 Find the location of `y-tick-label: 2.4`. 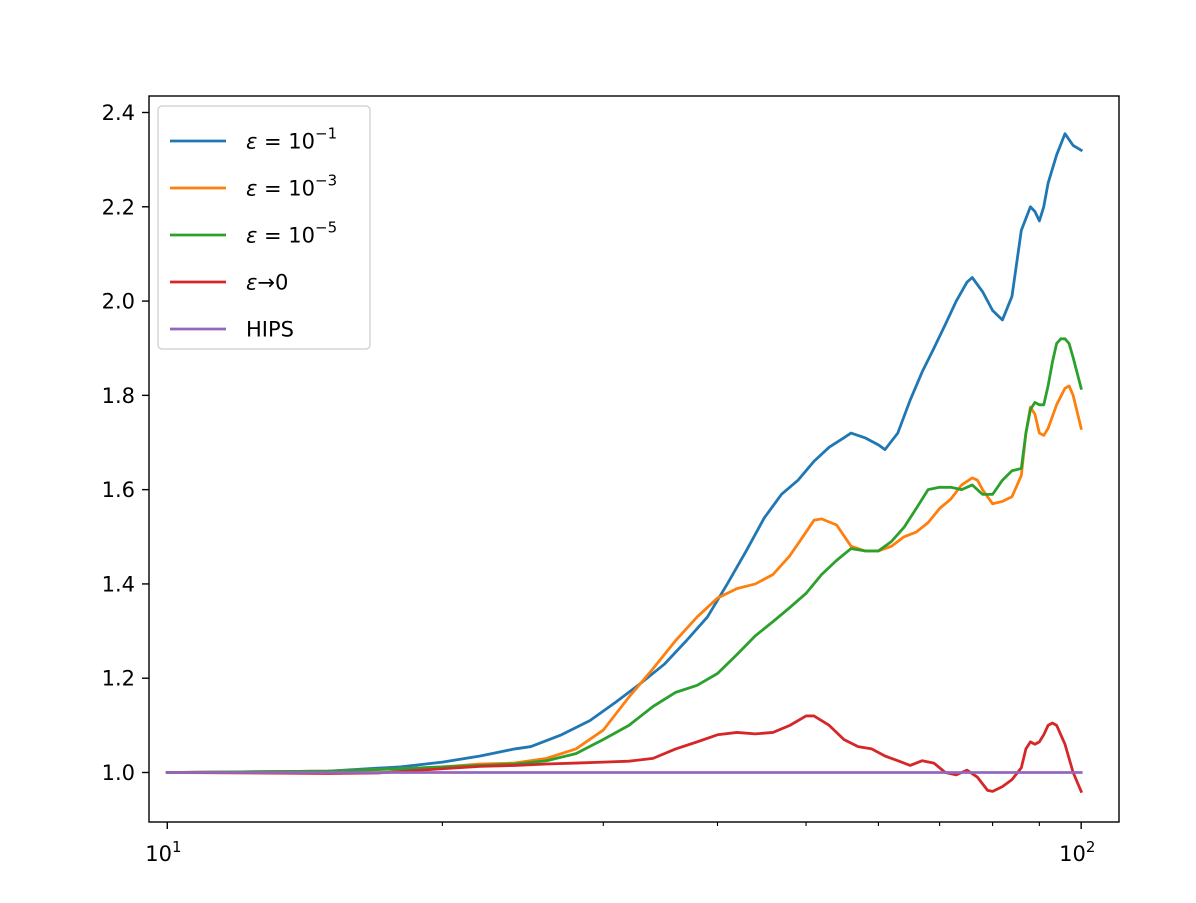

y-tick-label: 2.4 is located at coordinates (118, 113).